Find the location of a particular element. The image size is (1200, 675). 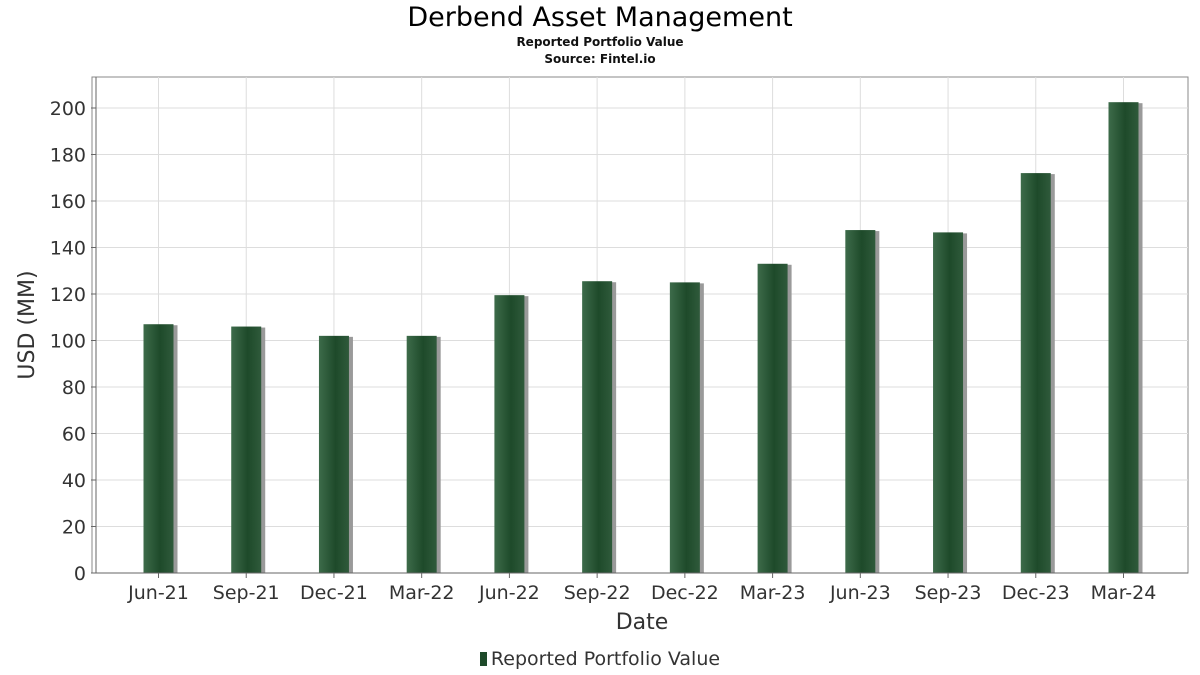

legend-swatch is located at coordinates (483, 659).